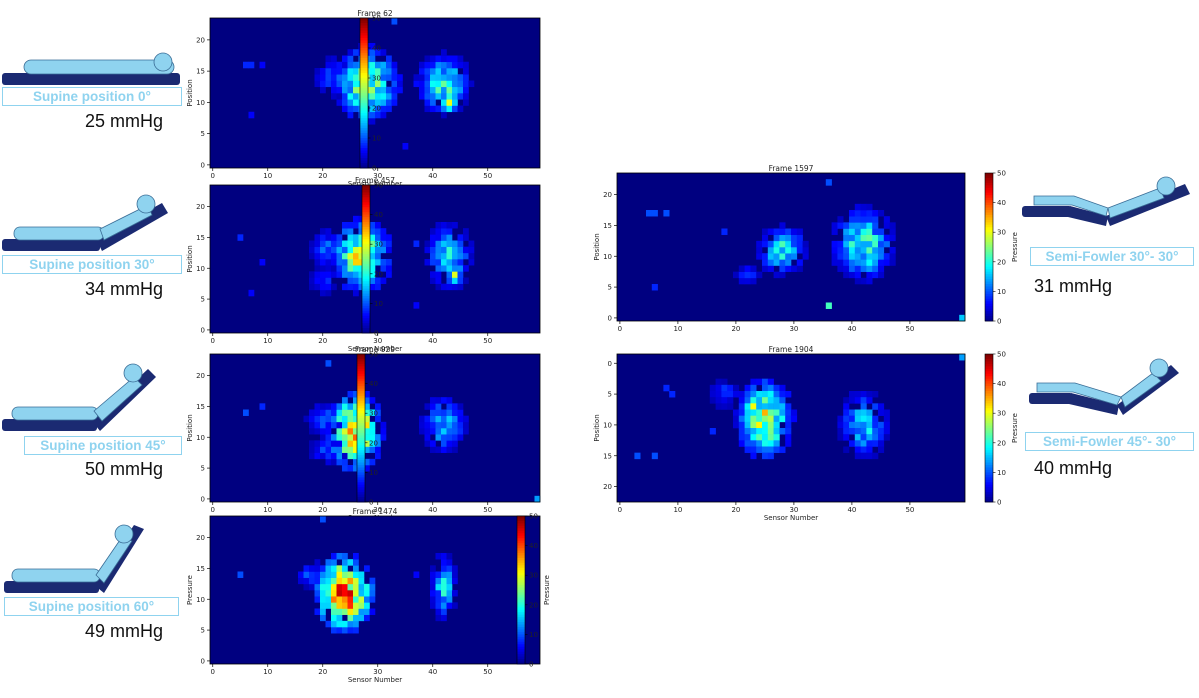  I want to click on colorbar-tick-label: 0, so click(999, 322).